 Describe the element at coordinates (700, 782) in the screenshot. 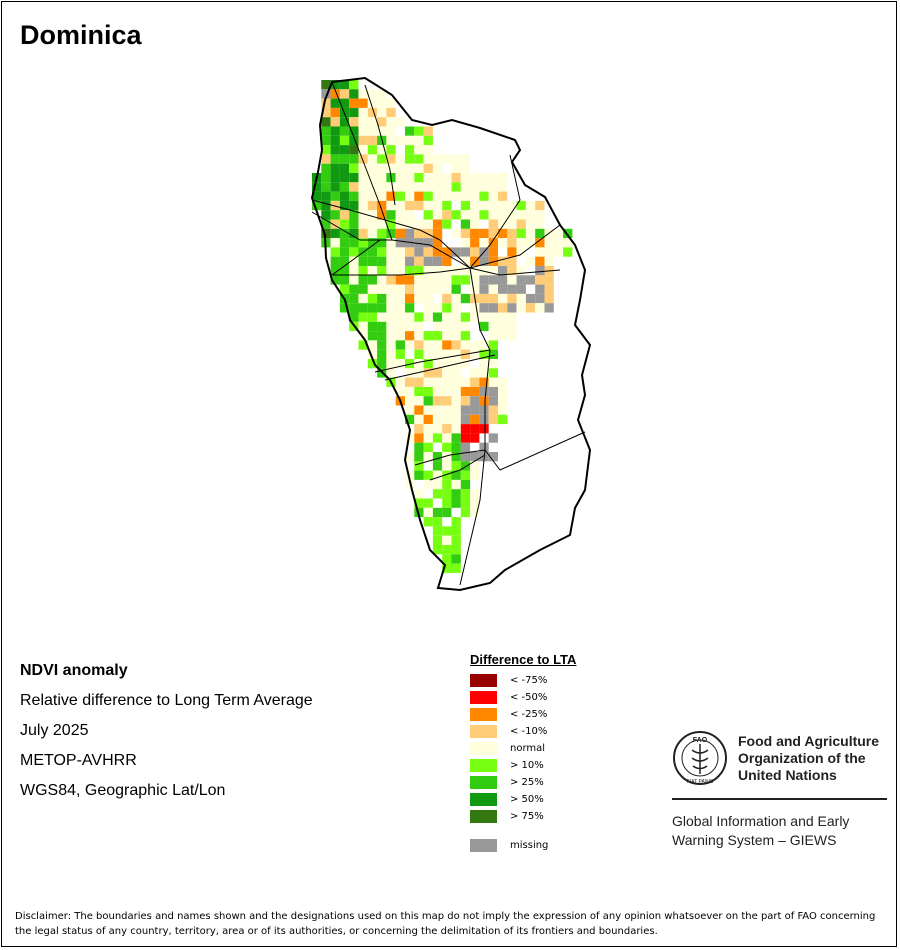

I see `fao-emblem-motto: FIAT PANIS` at that location.